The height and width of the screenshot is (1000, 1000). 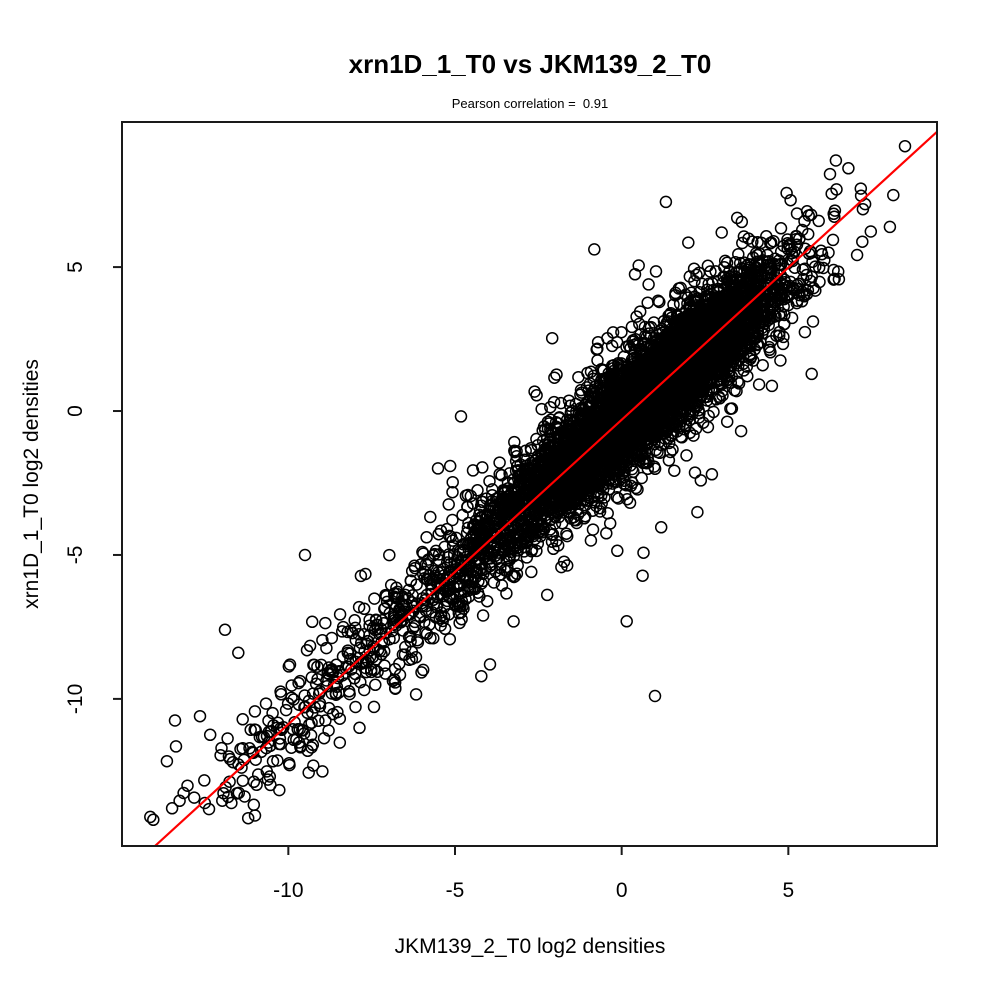 What do you see at coordinates (530, 64) in the screenshot?
I see `chart-title: xrn1D_1_T0 vs JKM139_2_T0` at bounding box center [530, 64].